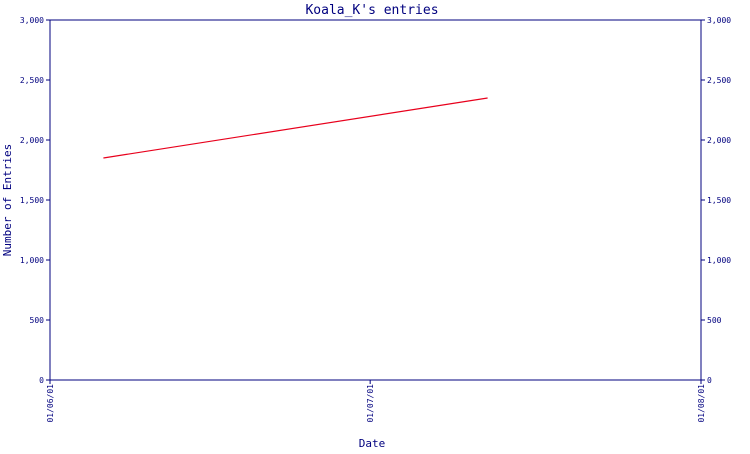  Describe the element at coordinates (371, 10) in the screenshot. I see `chart-title: Koala_K's entries` at that location.